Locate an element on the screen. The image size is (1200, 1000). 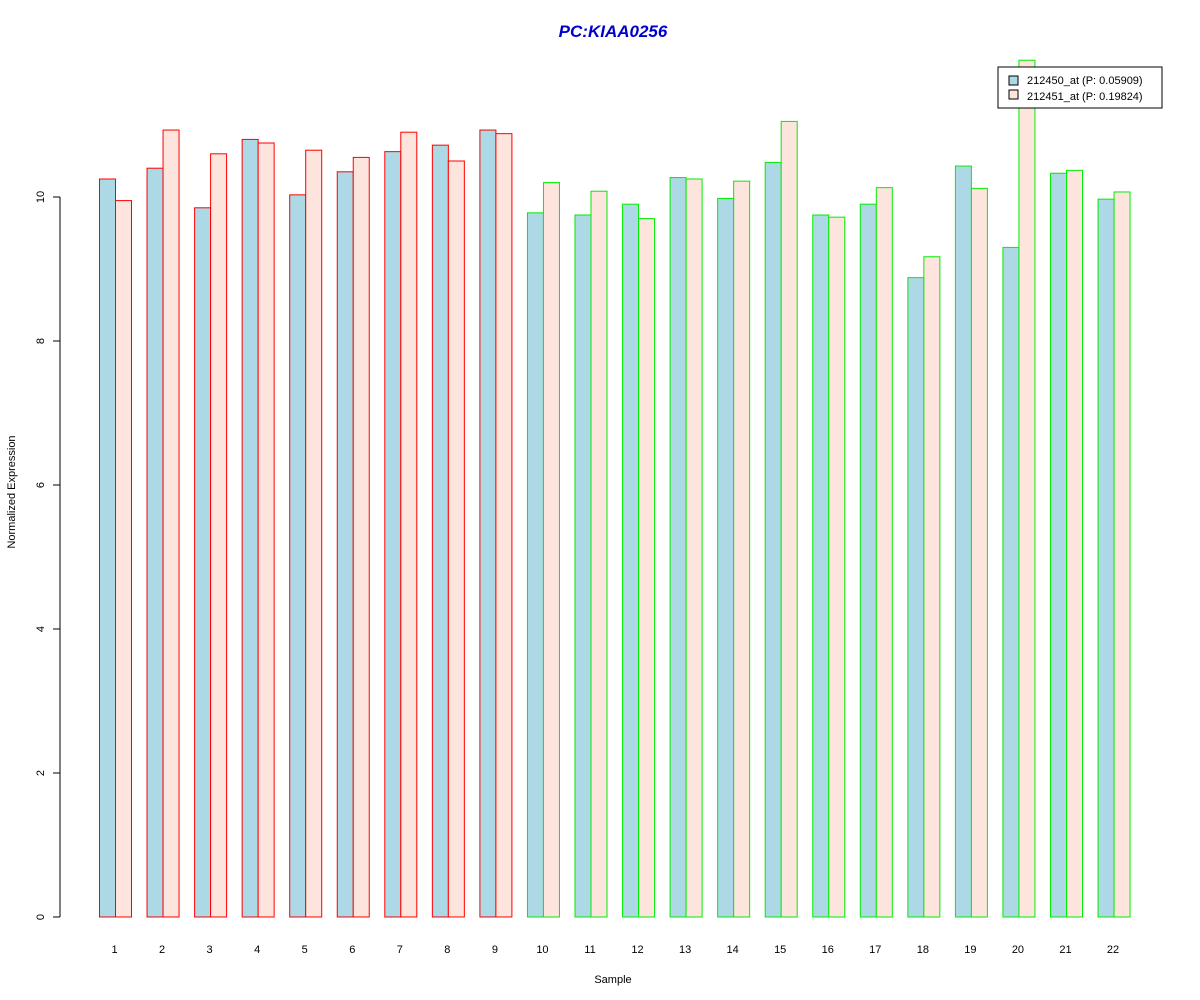
x-tick-label: 4 is located at coordinates (257, 950).